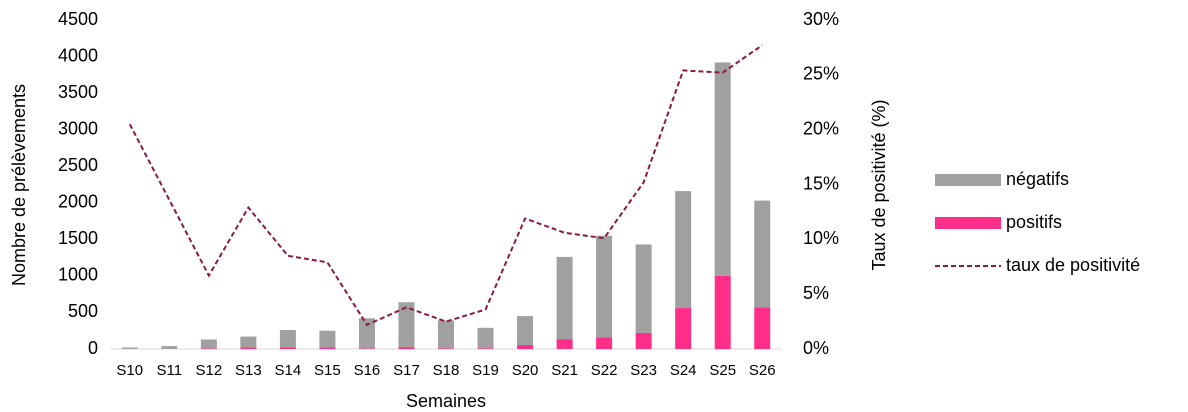 The height and width of the screenshot is (412, 1188). Describe the element at coordinates (248, 370) in the screenshot. I see `x-tick-label: S13` at that location.